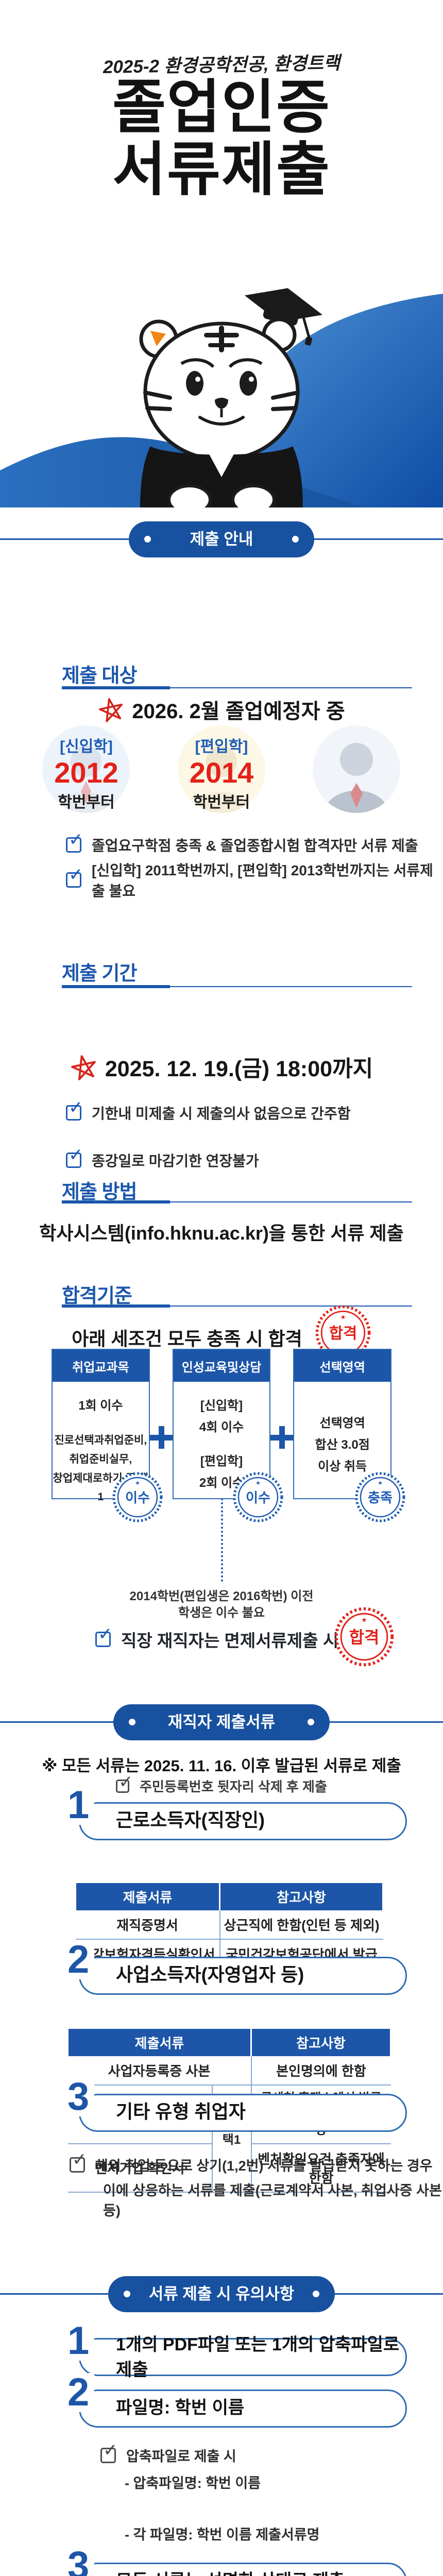 The height and width of the screenshot is (2576, 443). What do you see at coordinates (168, 2453) in the screenshot?
I see `zip-check: 압축파일로 제출 시` at bounding box center [168, 2453].